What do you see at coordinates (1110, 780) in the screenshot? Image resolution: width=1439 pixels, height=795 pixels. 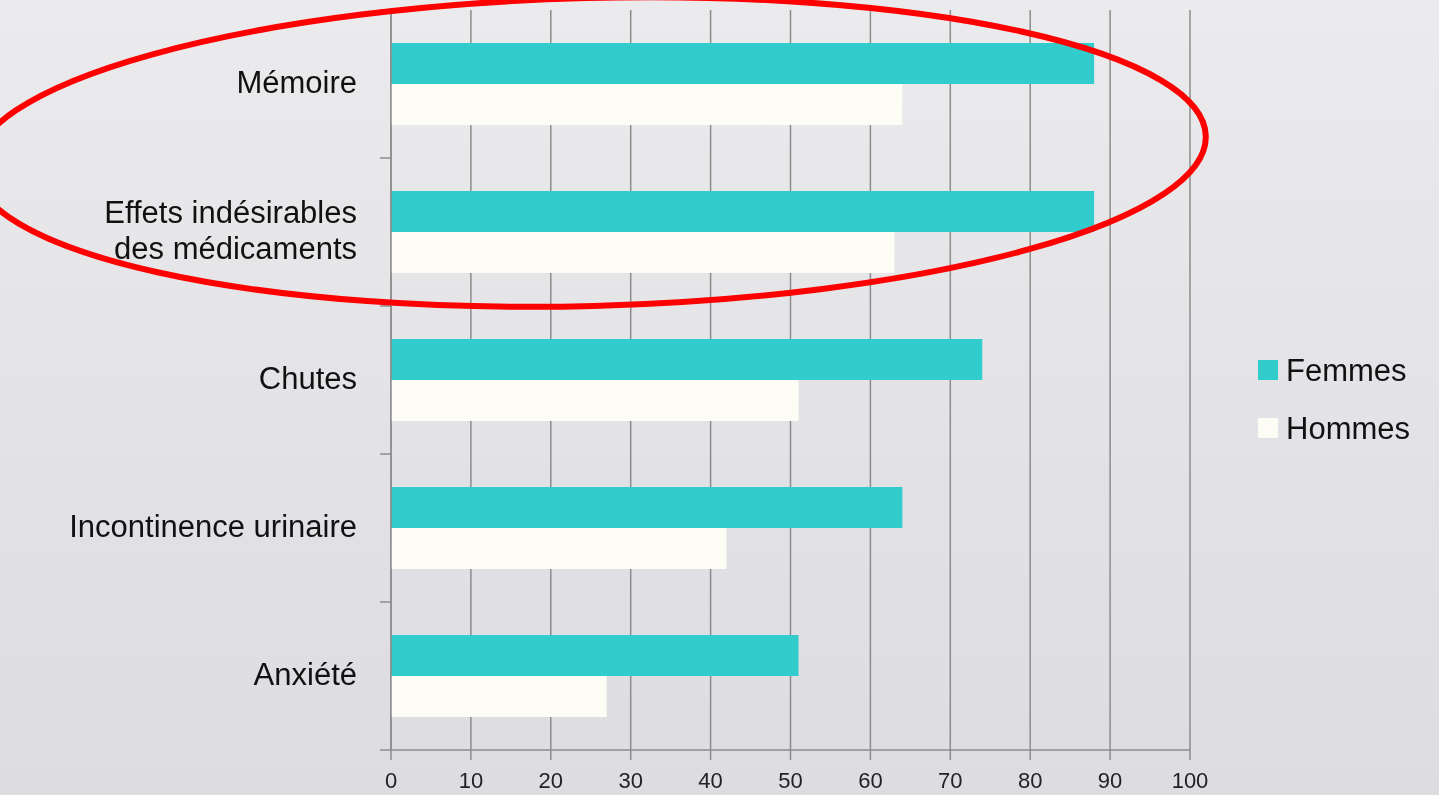 I see `x-tick-label: 90` at bounding box center [1110, 780].